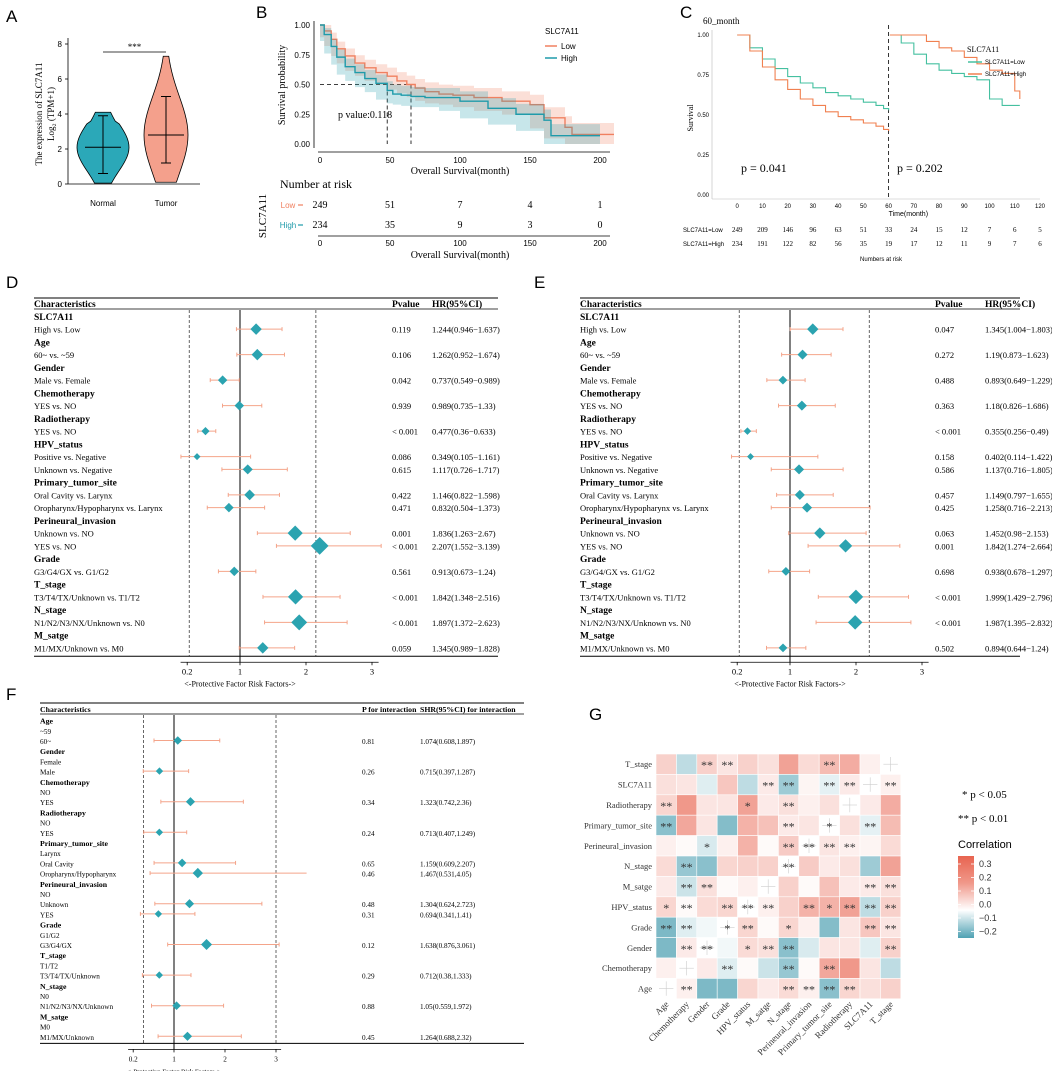 This screenshot has width=1052, height=1071. Describe the element at coordinates (1010, 304) in the screenshot. I see `col-header-hr: HR(95%CI)` at that location.